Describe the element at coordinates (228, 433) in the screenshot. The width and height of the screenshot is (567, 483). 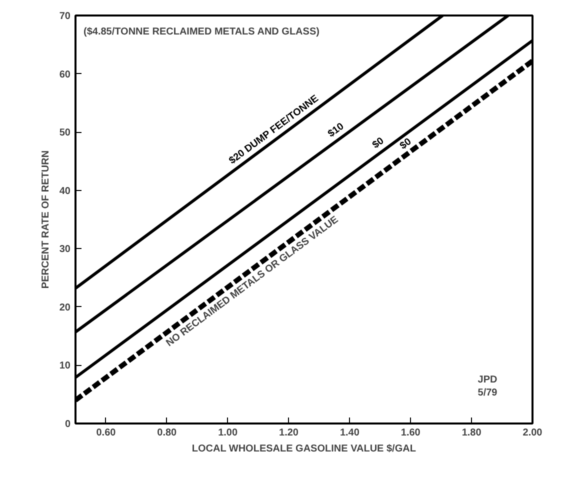
I see `x-tick-label: 1.00` at that location.